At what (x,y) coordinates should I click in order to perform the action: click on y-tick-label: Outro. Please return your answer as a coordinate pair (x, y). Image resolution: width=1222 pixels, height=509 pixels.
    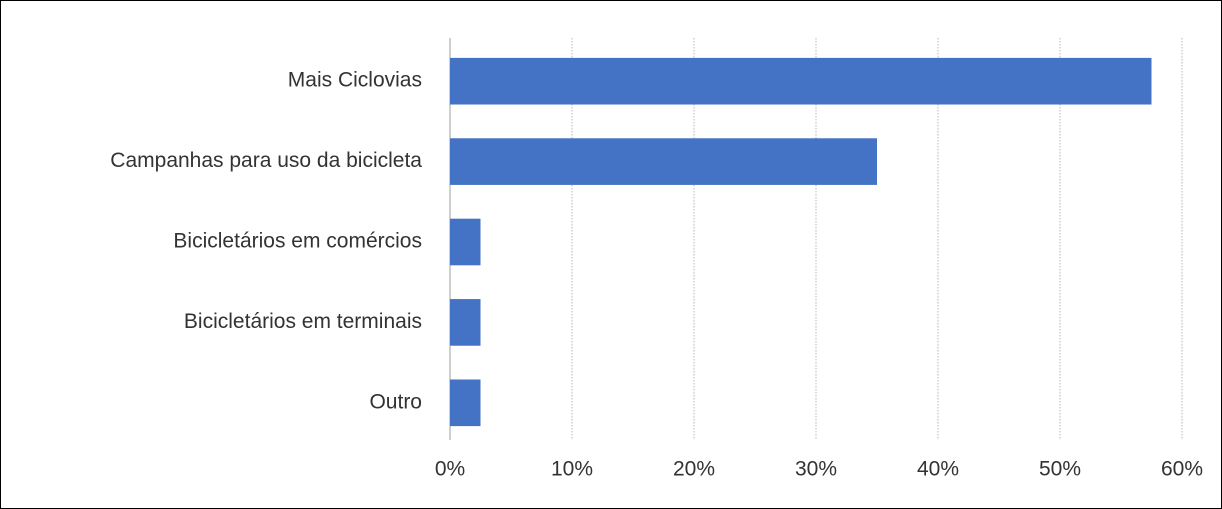
    Looking at the image, I should click on (395, 401).